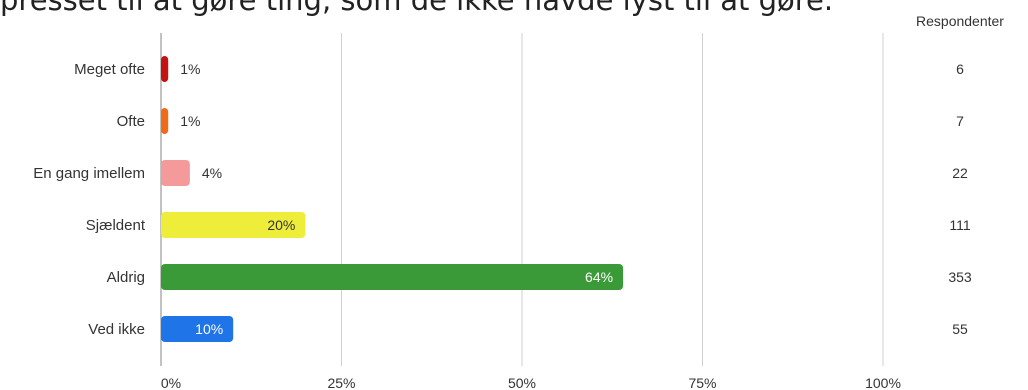 This screenshot has height=390, width=1028. I want to click on x-tick-label: 0%, so click(171, 382).